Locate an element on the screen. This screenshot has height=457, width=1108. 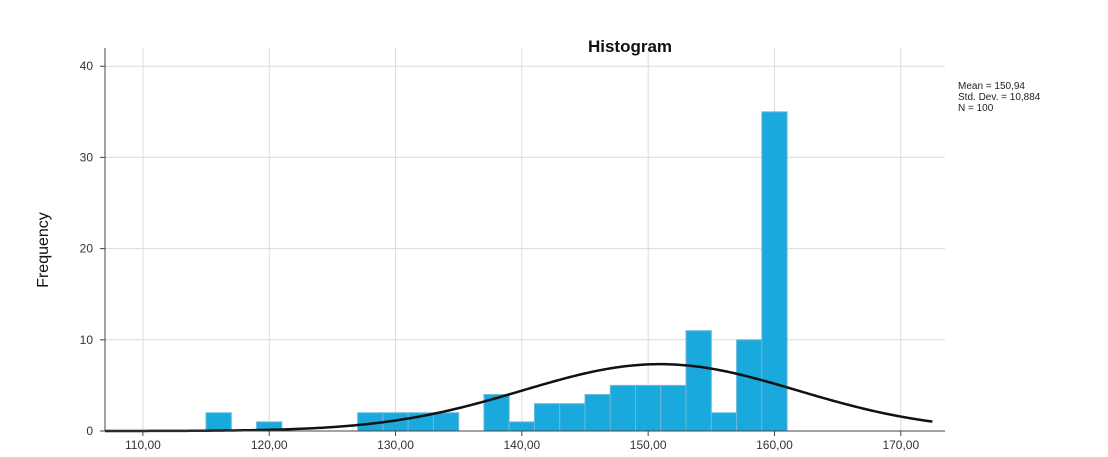
y-tick-label: 0 is located at coordinates (89, 431).